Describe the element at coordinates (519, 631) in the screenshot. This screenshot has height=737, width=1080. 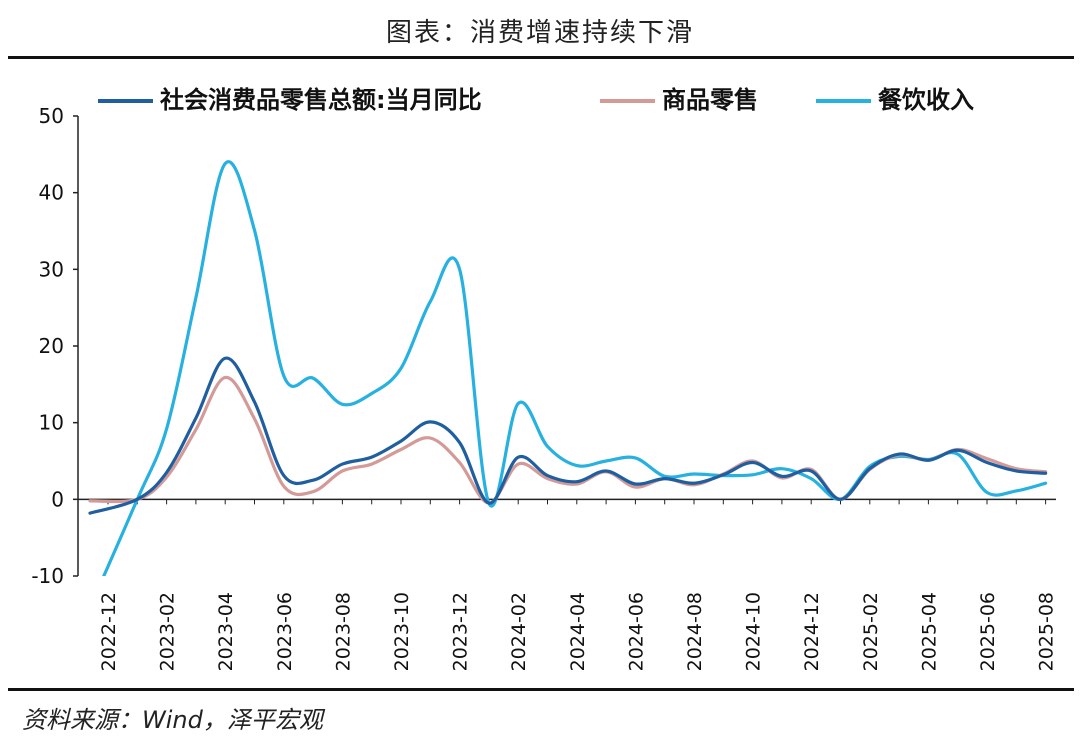
I see `x-tick-label: 2024-02` at that location.